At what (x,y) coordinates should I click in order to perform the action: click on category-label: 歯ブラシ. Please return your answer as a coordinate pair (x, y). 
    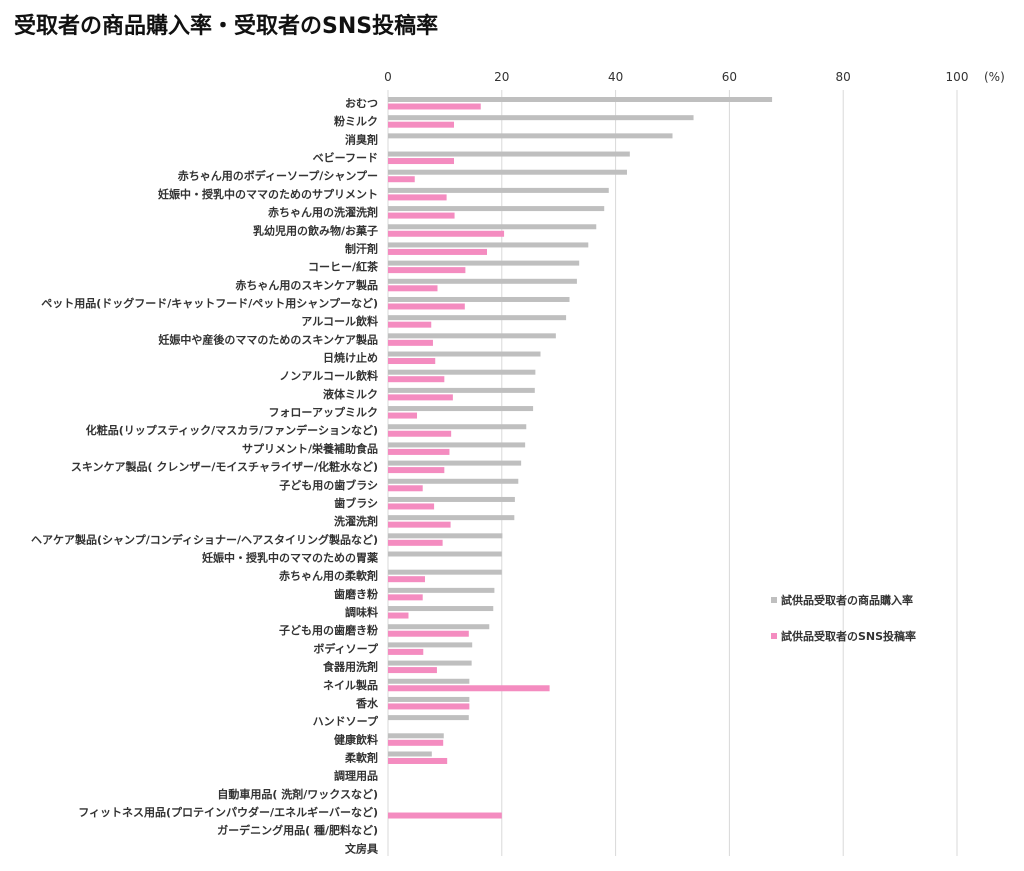
    Looking at the image, I should click on (356, 503).